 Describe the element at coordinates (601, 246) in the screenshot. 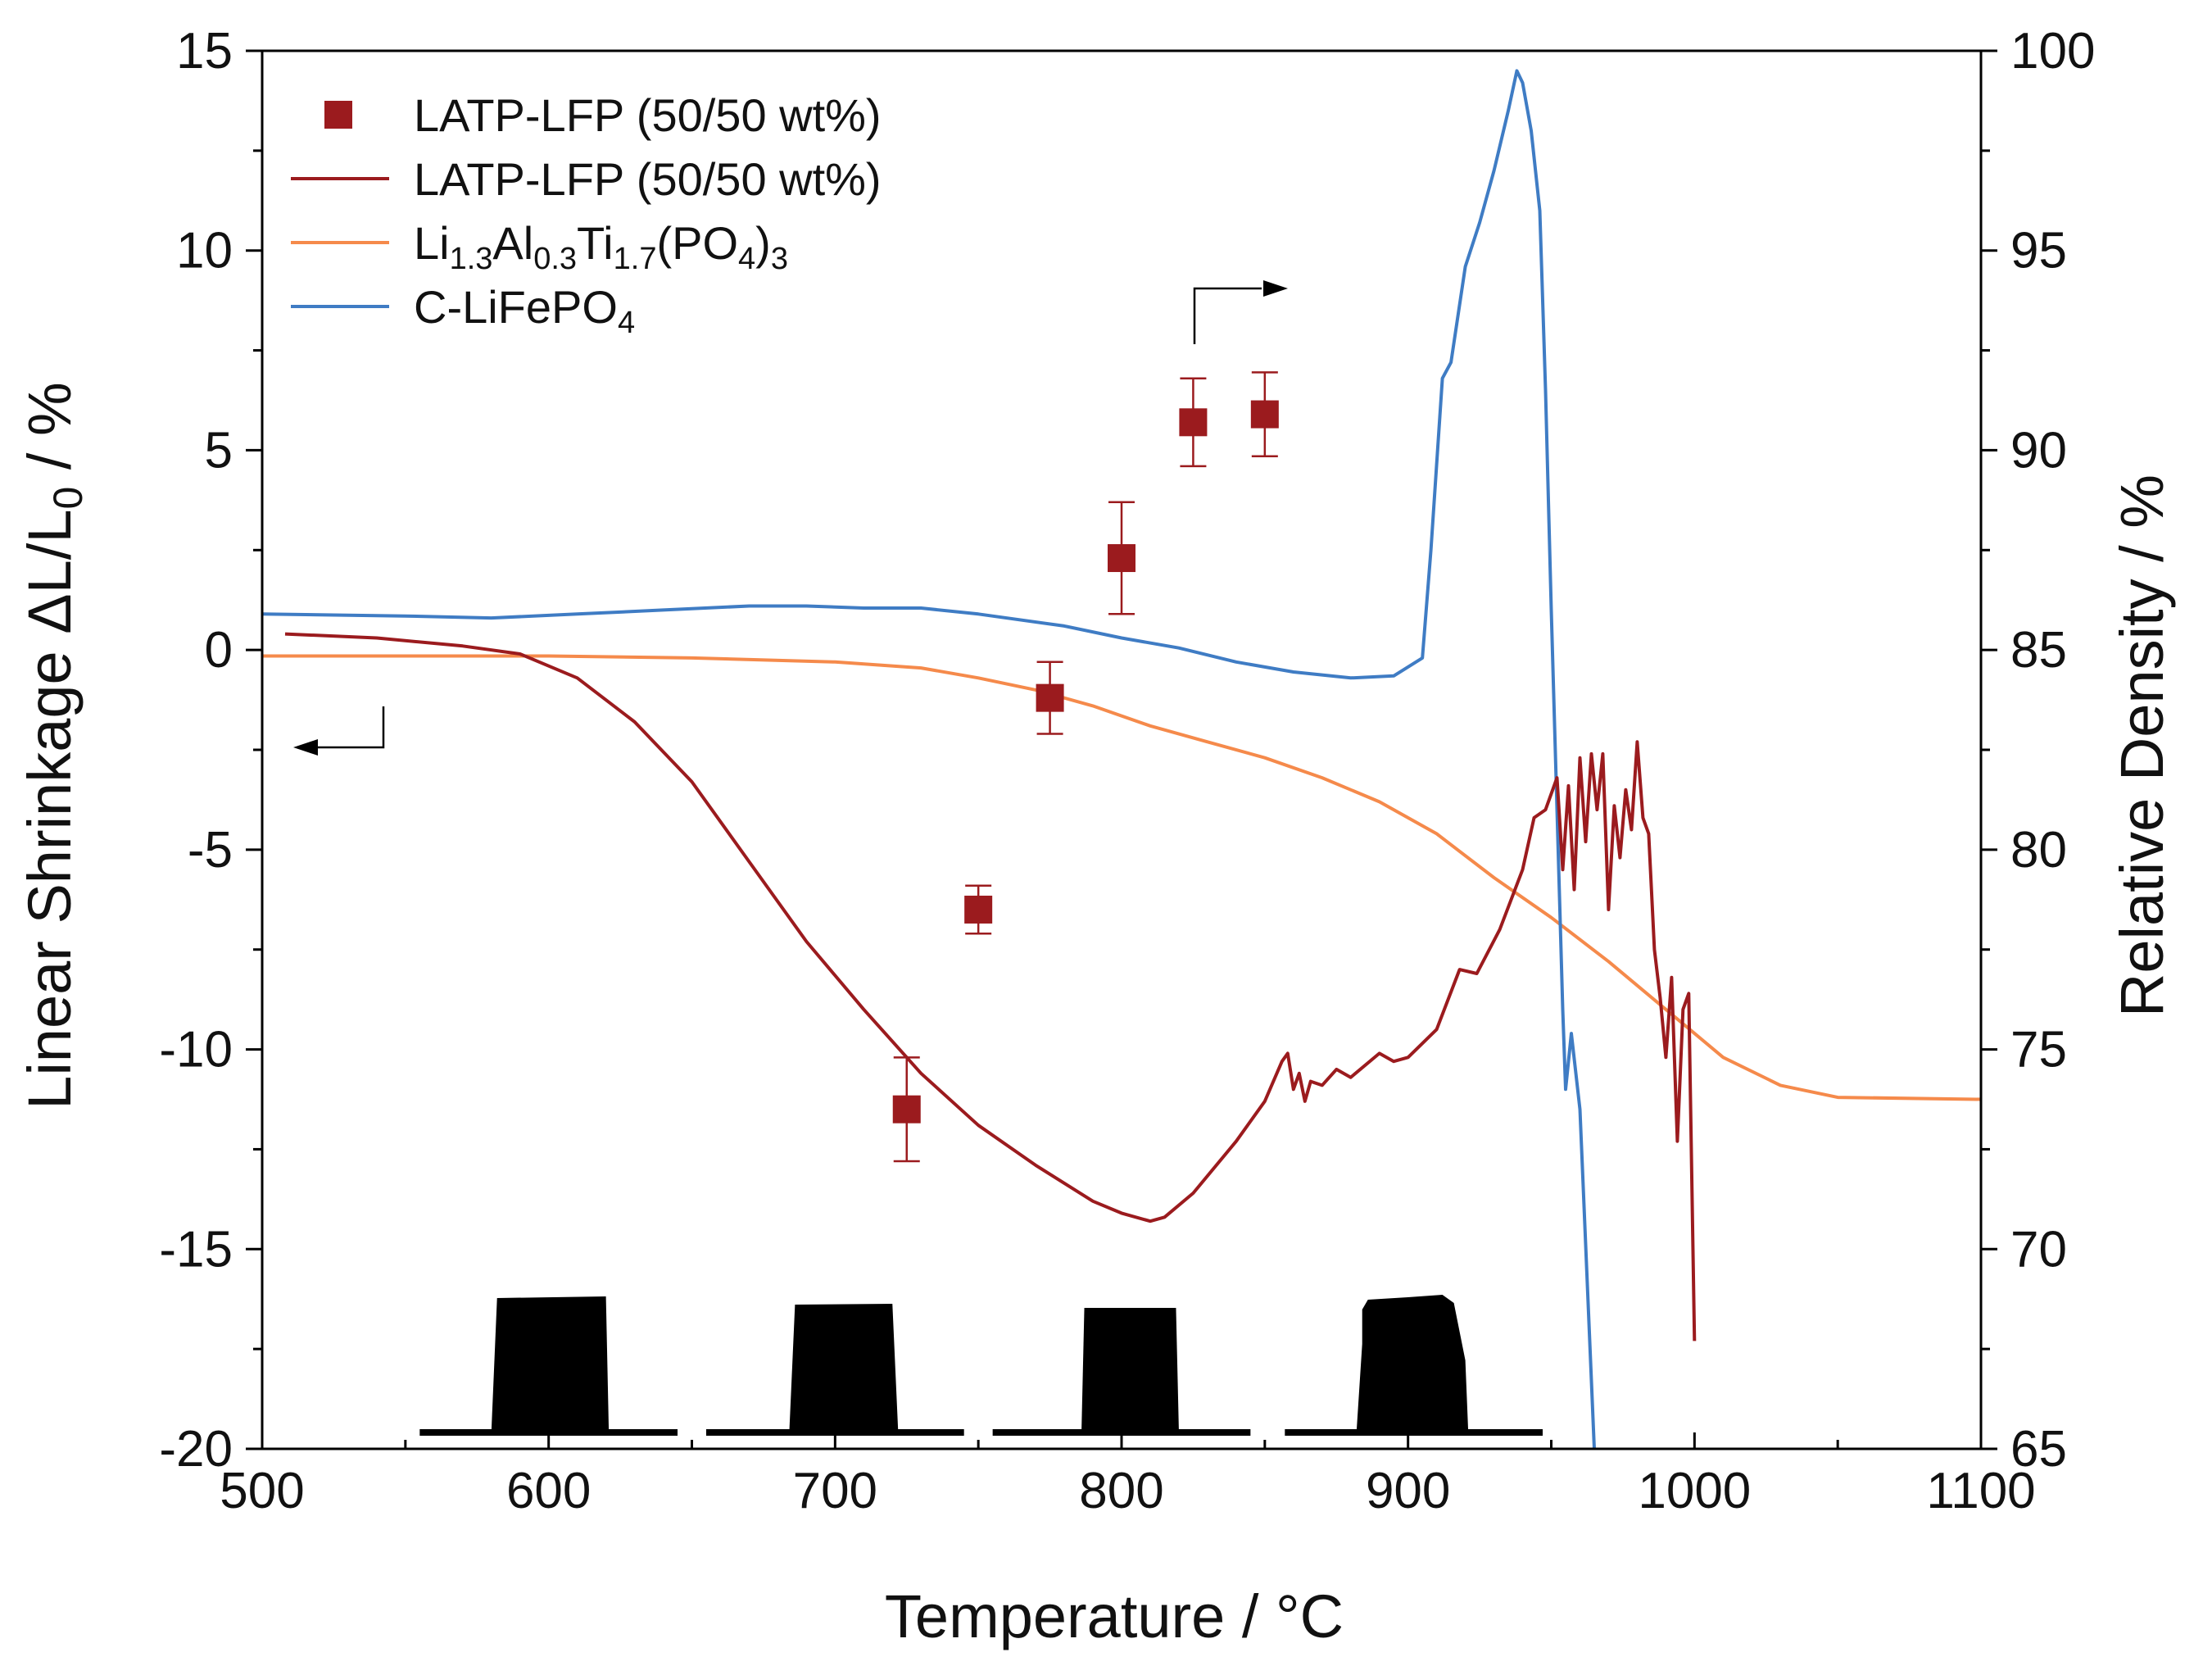

I see `legend-label: Li1.3Al0.3Ti1.7(PO4)3` at that location.